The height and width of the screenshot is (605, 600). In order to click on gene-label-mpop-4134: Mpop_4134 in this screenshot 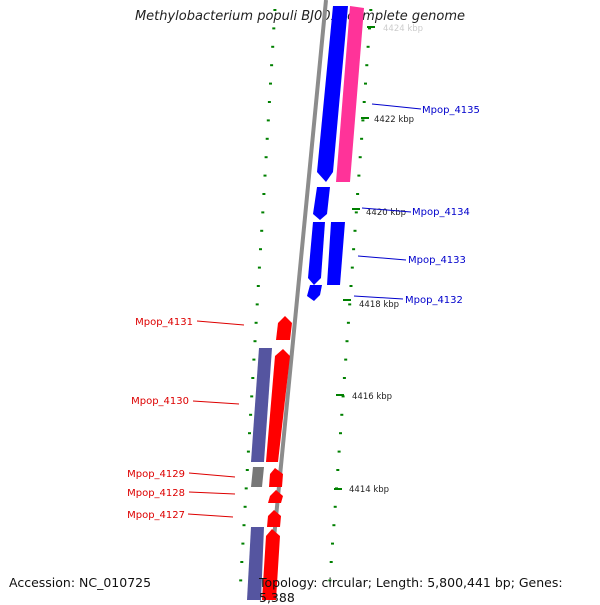, I will do `click(441, 212)`.